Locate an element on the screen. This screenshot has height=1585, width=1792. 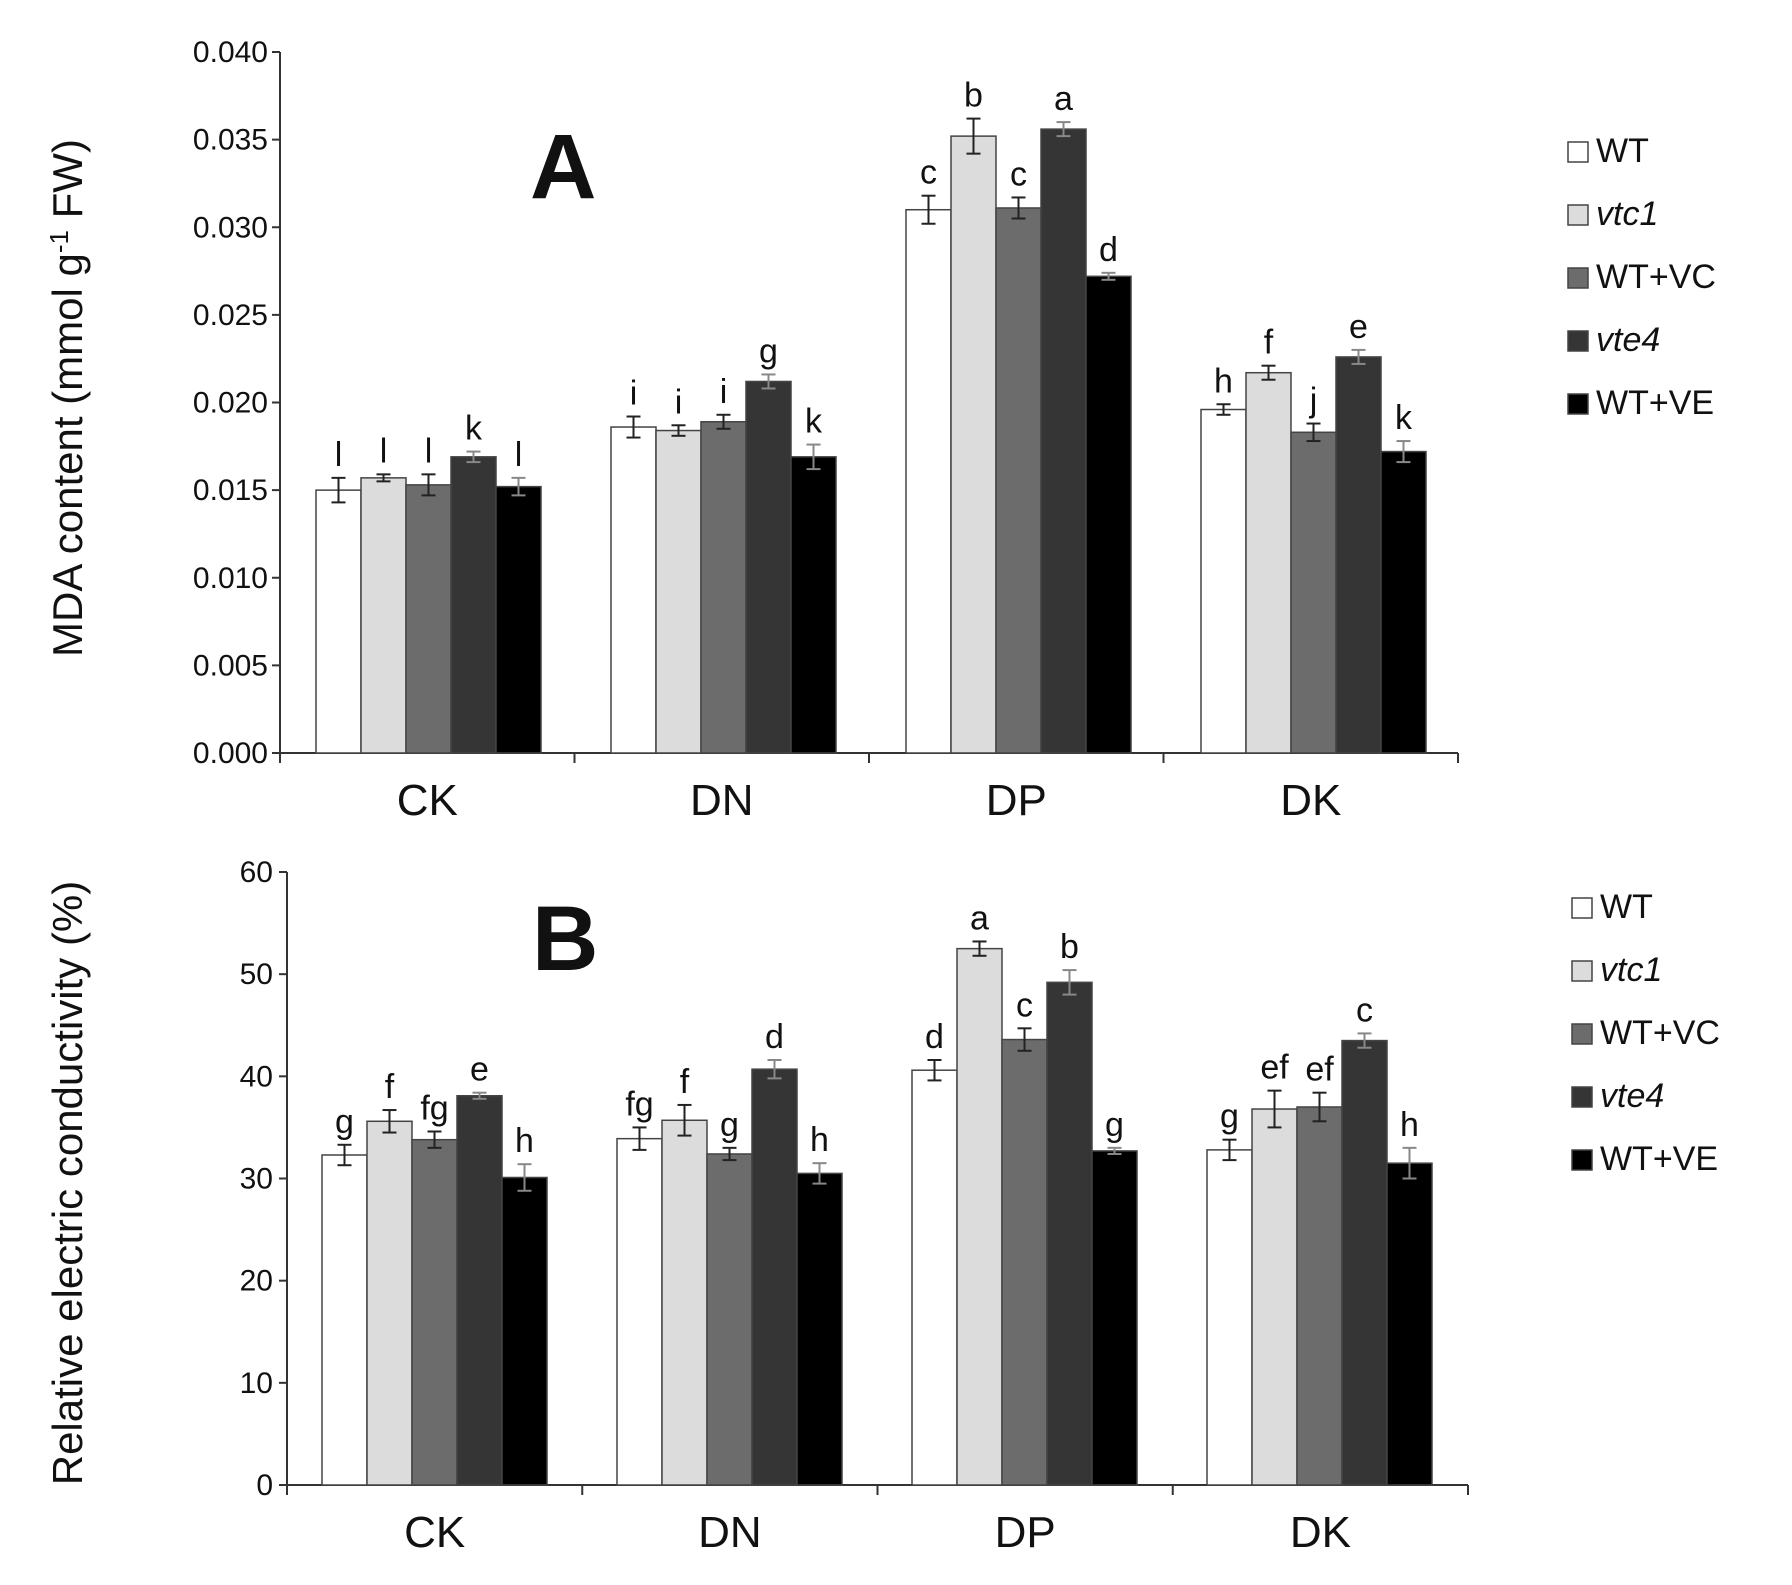
bar-vte4-dp is located at coordinates (1063, 441).